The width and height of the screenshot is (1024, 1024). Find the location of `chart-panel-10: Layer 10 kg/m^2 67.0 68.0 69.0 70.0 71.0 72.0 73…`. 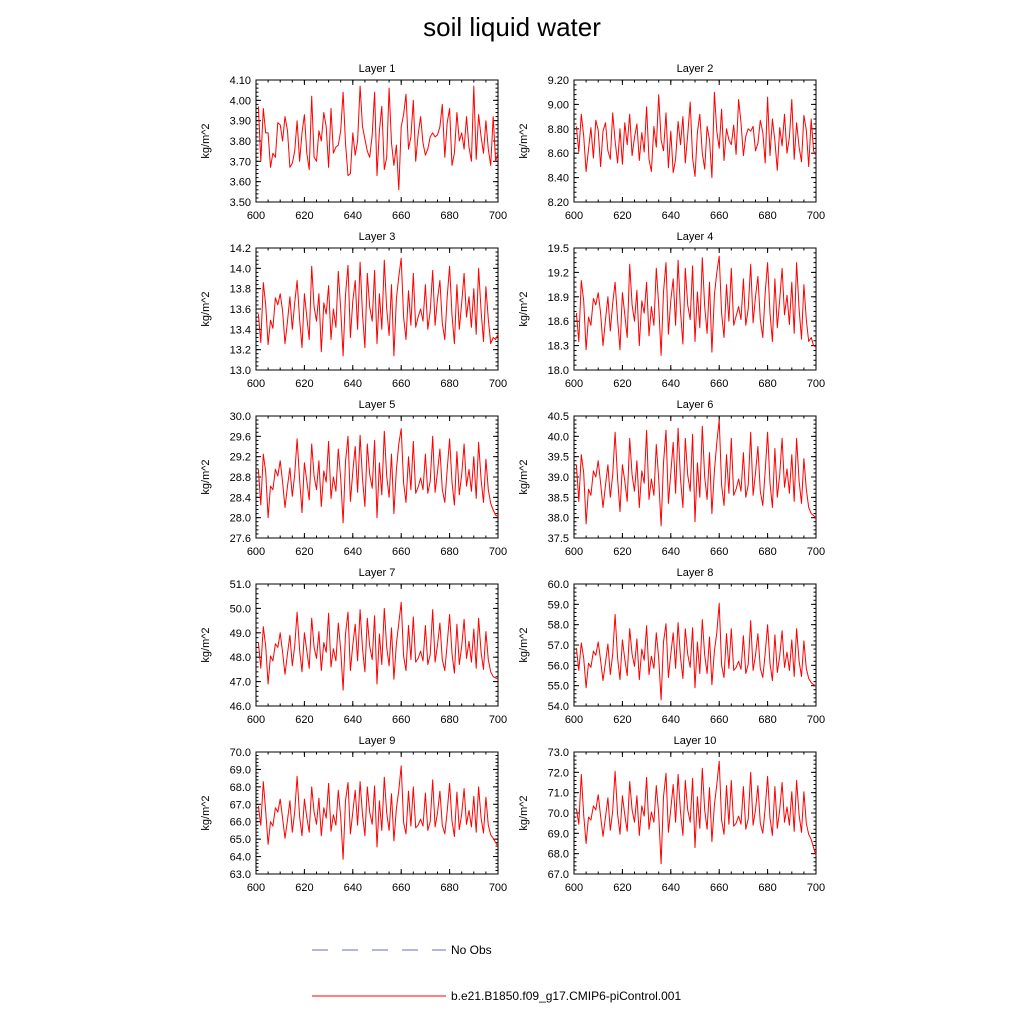

chart-panel-10: Layer 10 kg/m^2 67.0 68.0 69.0 70.0 71.0 72.0 73… is located at coordinates (671, 814).